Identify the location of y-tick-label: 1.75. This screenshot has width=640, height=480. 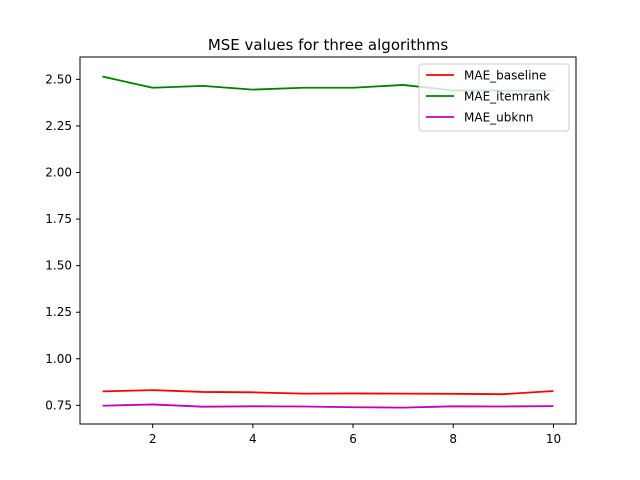
(58, 219).